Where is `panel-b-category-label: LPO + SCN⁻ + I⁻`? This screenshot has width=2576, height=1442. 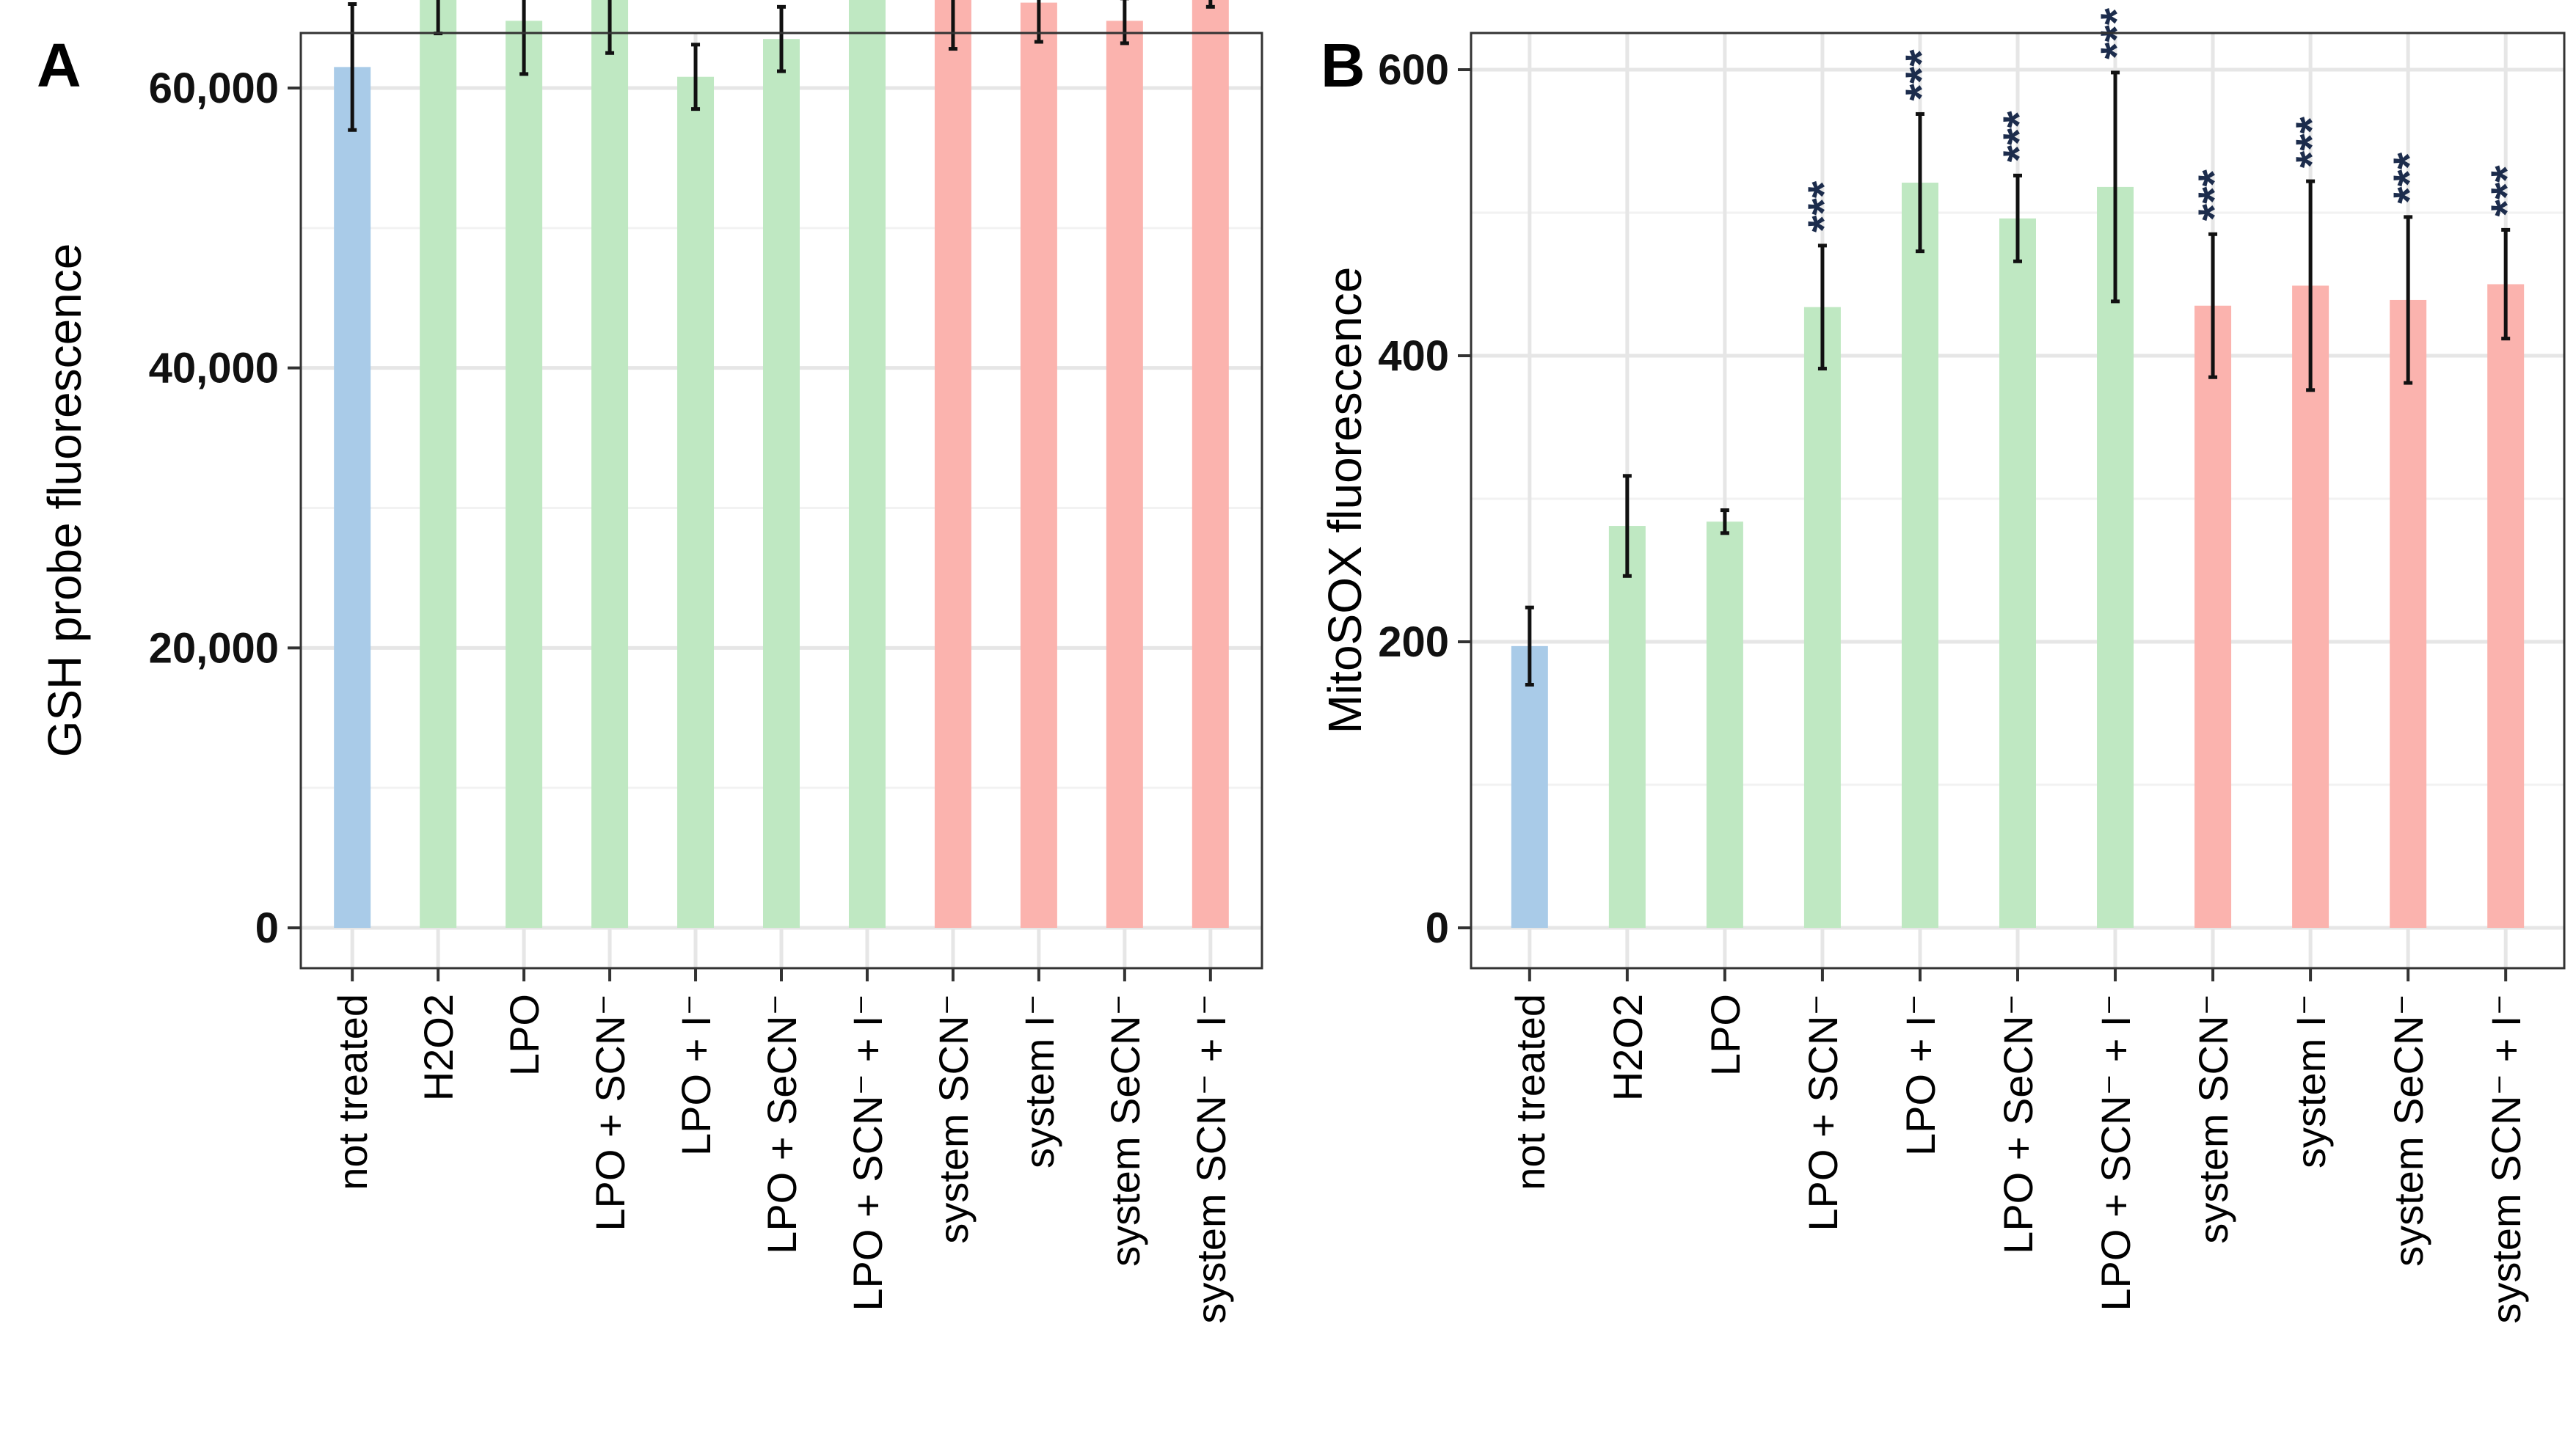
panel-b-category-label: LPO + SCN⁻ + I⁻ is located at coordinates (2115, 1152).